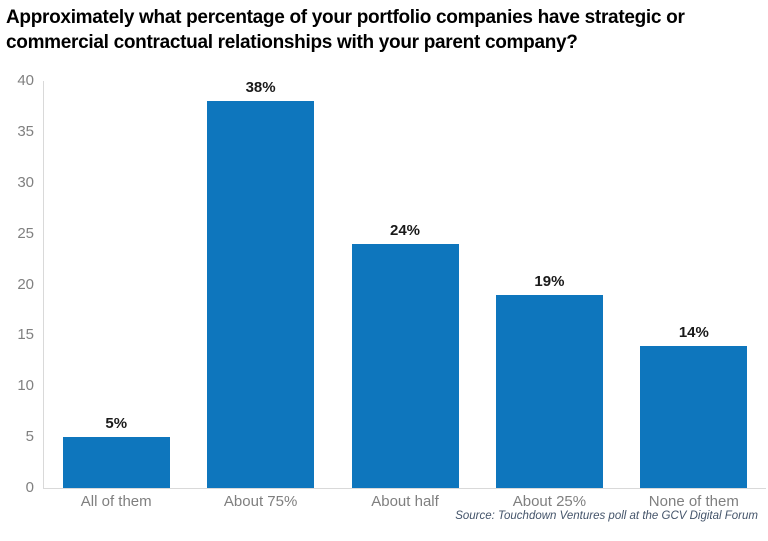 The width and height of the screenshot is (768, 541). I want to click on bar-slot: 19% About 25%, so click(549, 295).